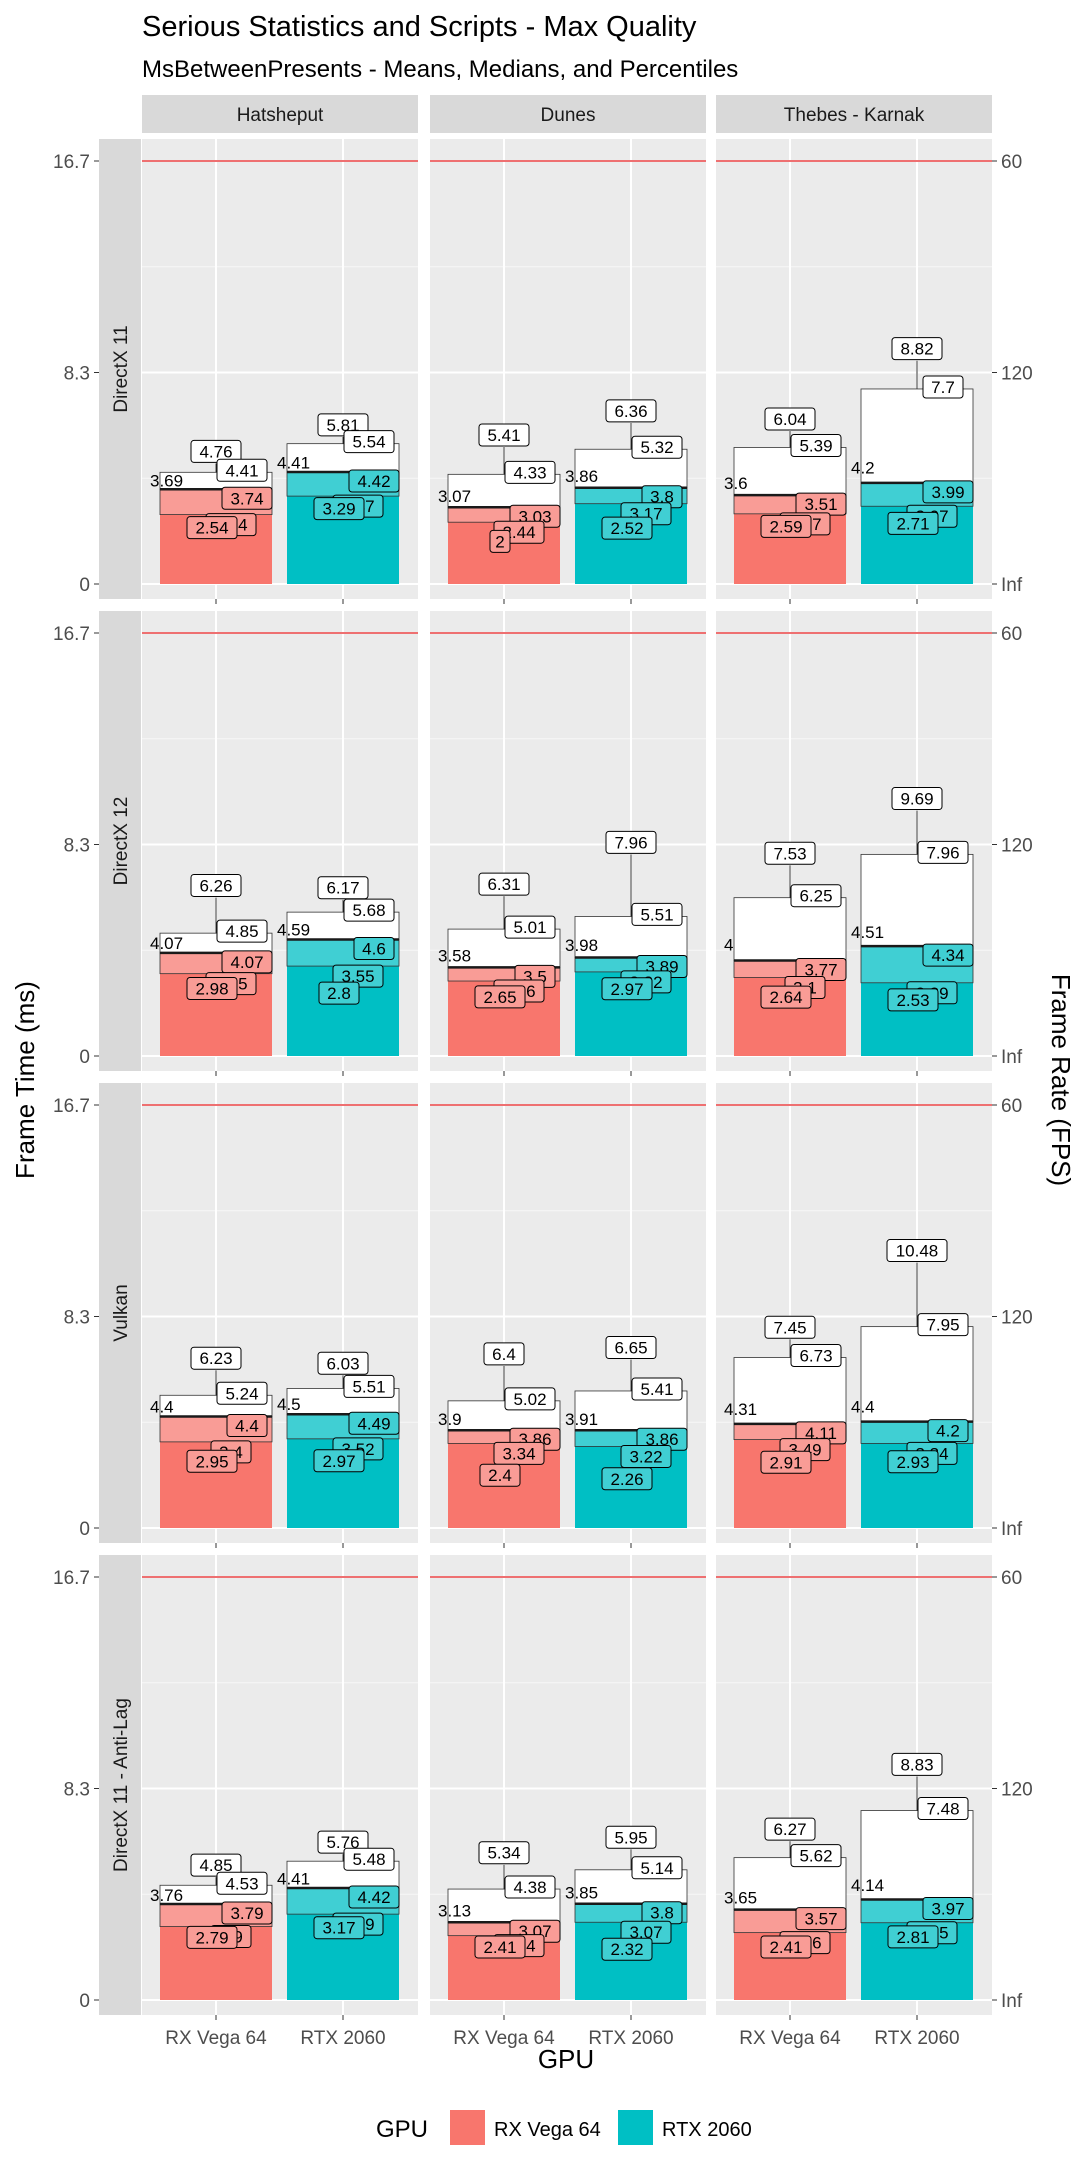 Image resolution: width=1080 pixels, height=2160 pixels. Describe the element at coordinates (215, 885) in the screenshot. I see `whisker-high-label-rx-vega-64: 6.26` at that location.